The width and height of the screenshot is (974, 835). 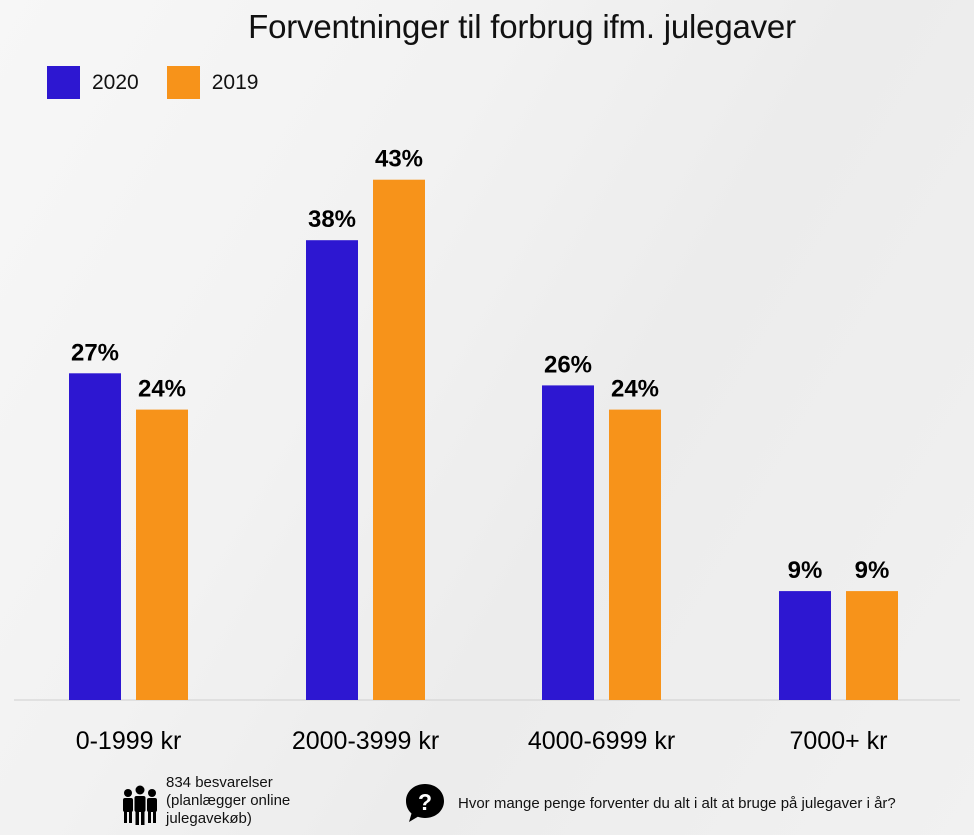 I want to click on data-label-2019-2: 43%, so click(x=399, y=159).